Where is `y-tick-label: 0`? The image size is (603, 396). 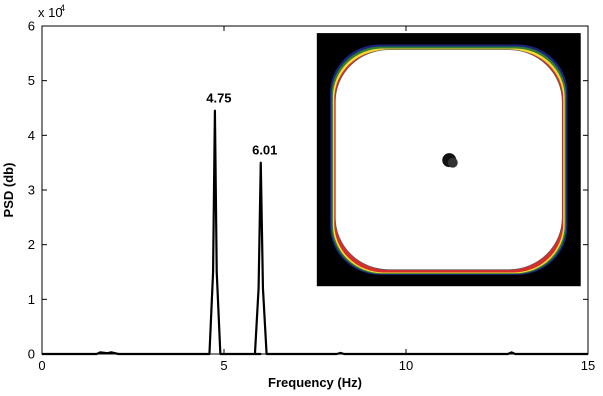
y-tick-label: 0 is located at coordinates (31, 354).